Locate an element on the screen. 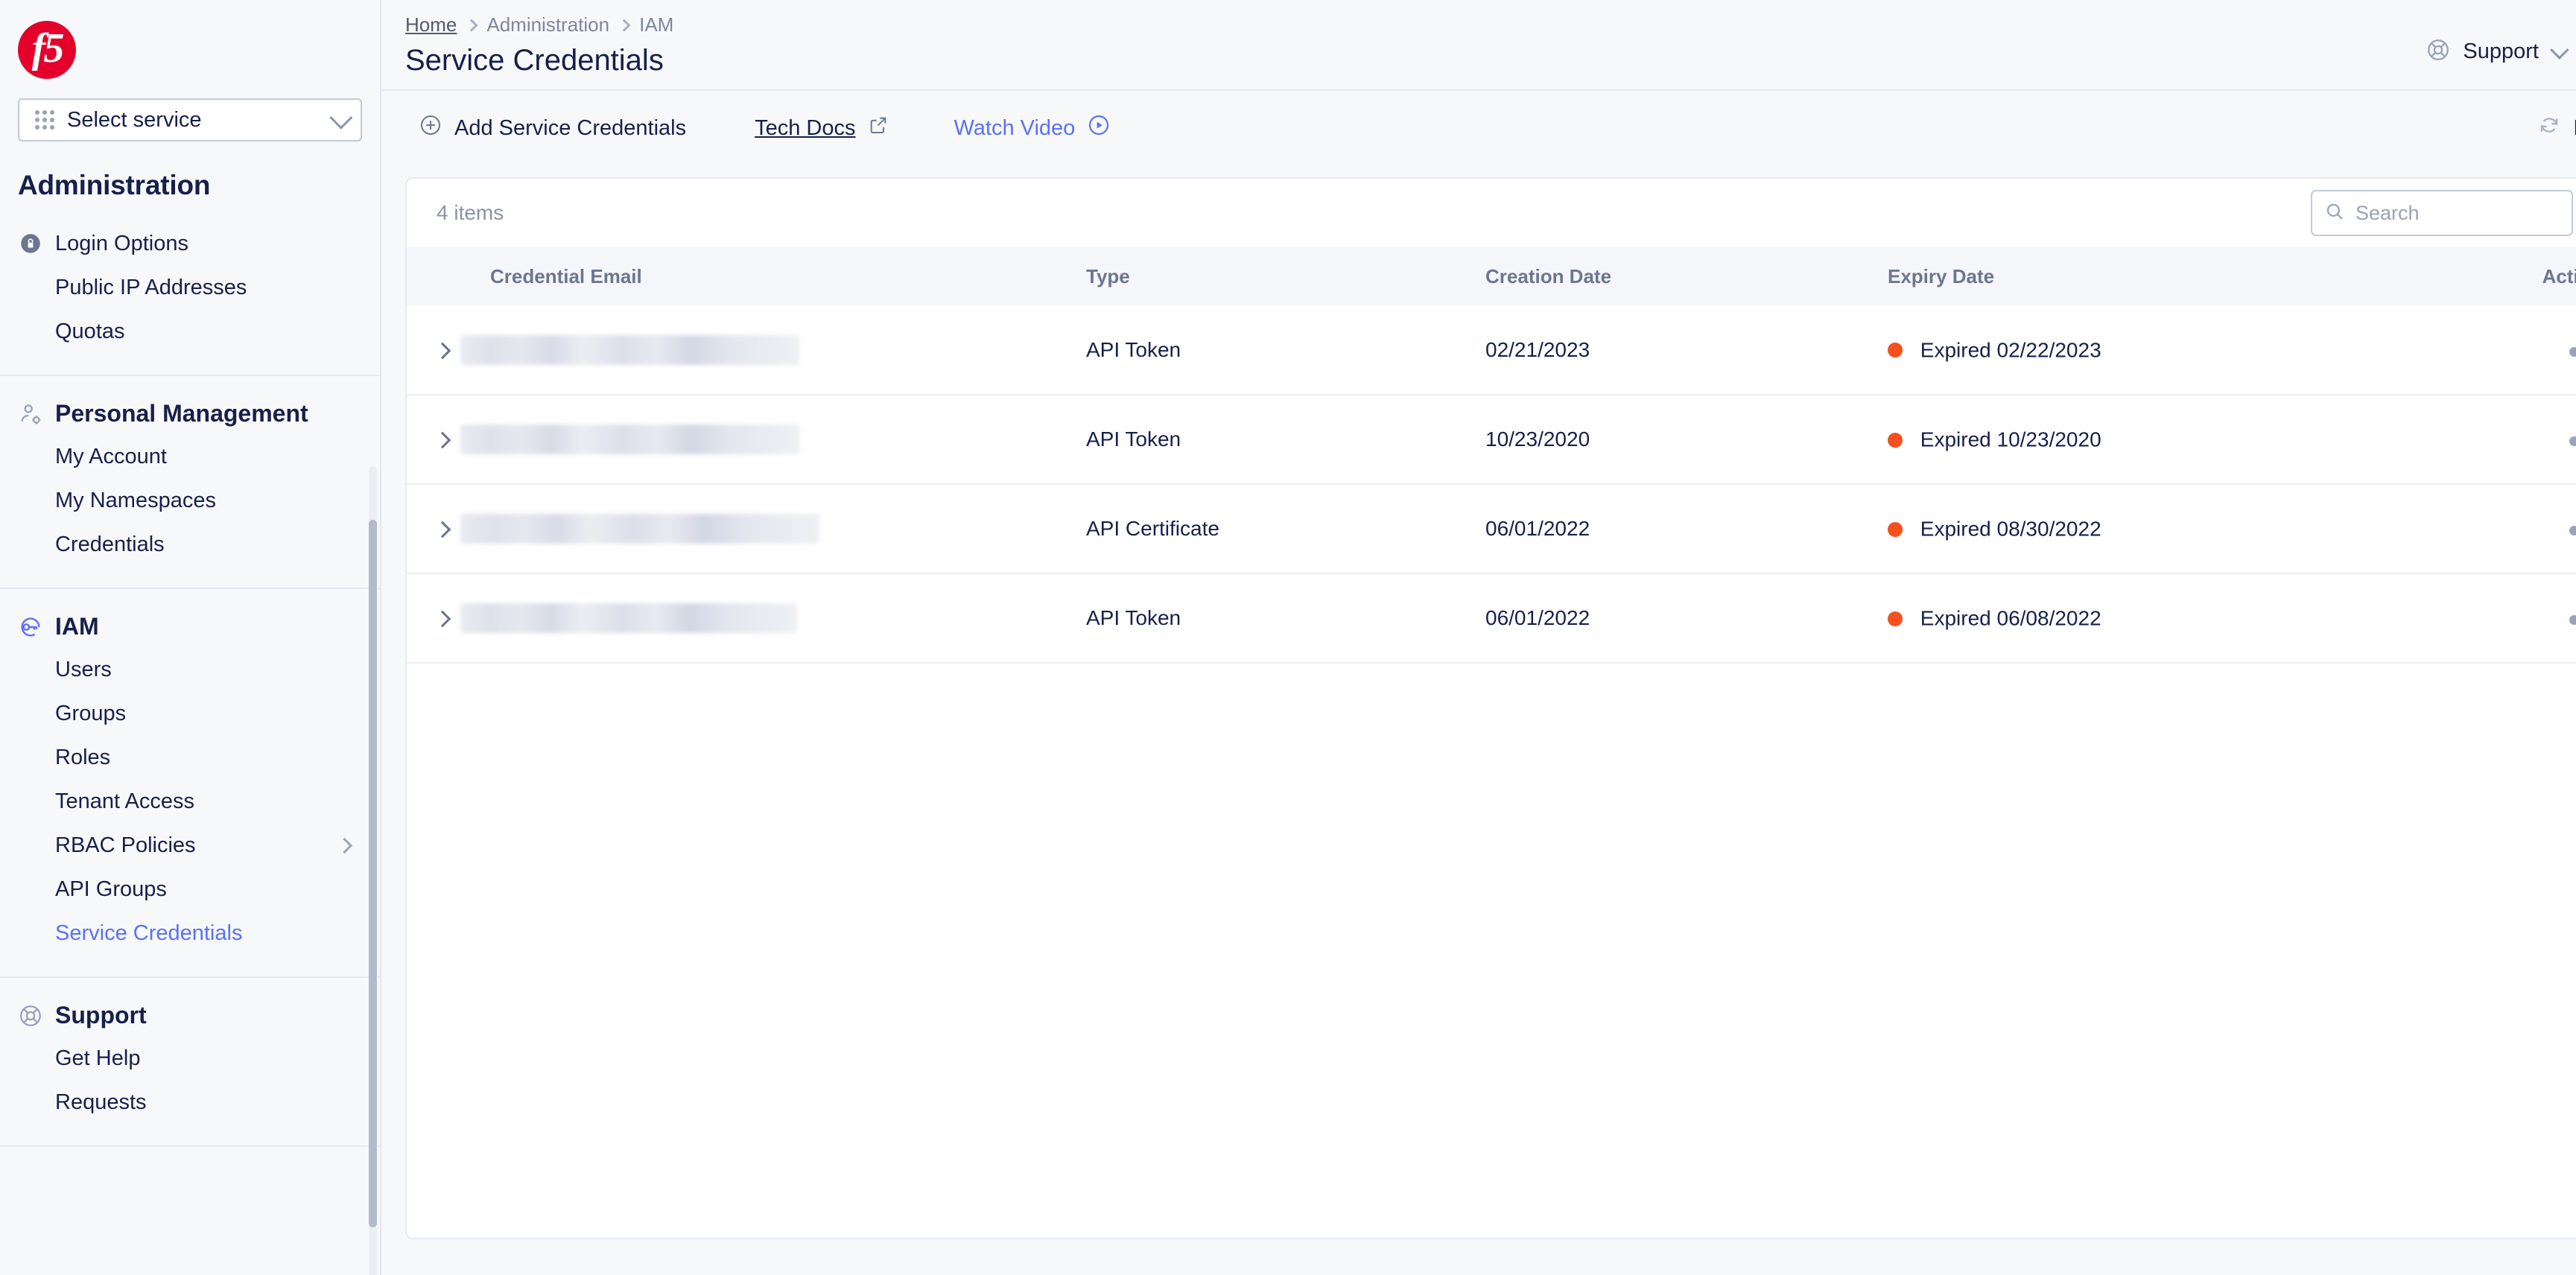 Image resolution: width=2576 pixels, height=1275 pixels. table-row: API Token 02/21/2023 Expired 02/22/2023 is located at coordinates (1492, 350).